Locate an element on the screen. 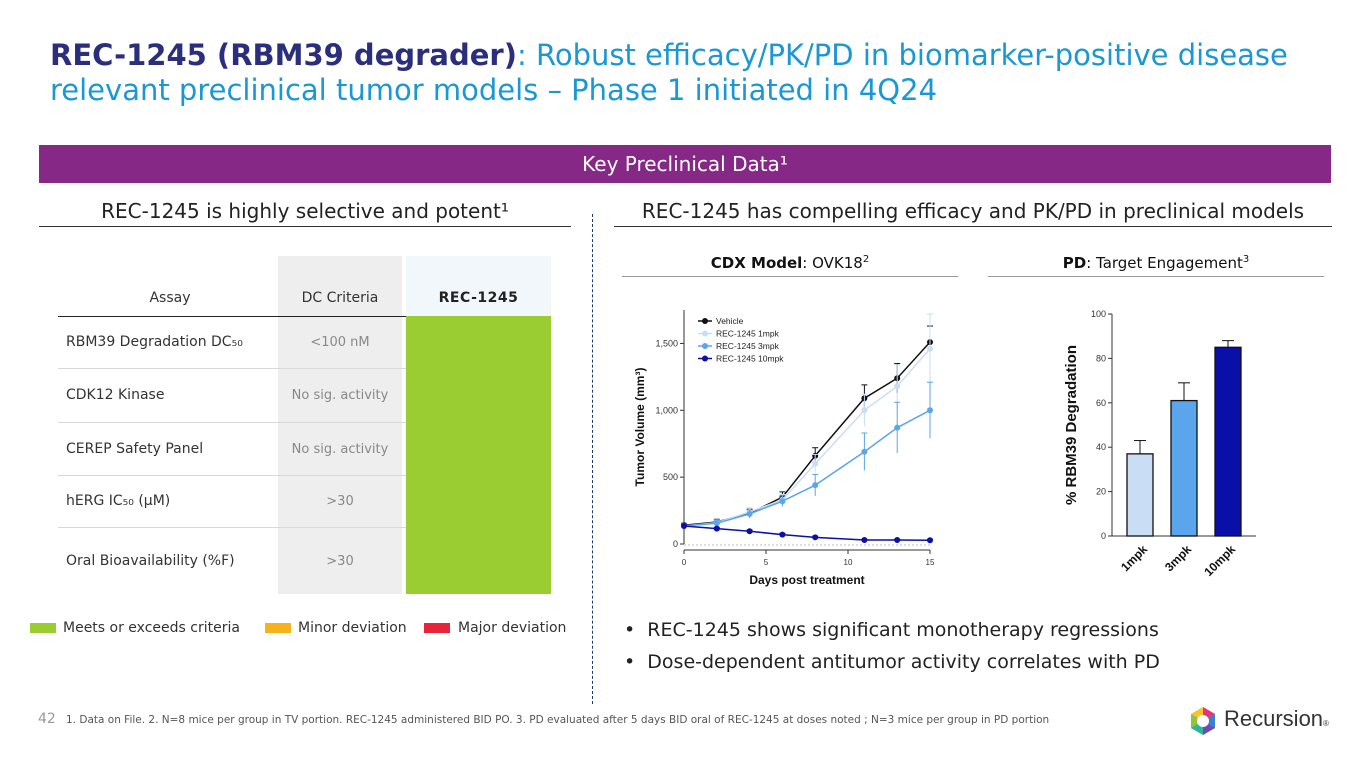 Image resolution: width=1365 pixels, height=768 pixels. y-tick-label: 1,000 is located at coordinates (666, 410).